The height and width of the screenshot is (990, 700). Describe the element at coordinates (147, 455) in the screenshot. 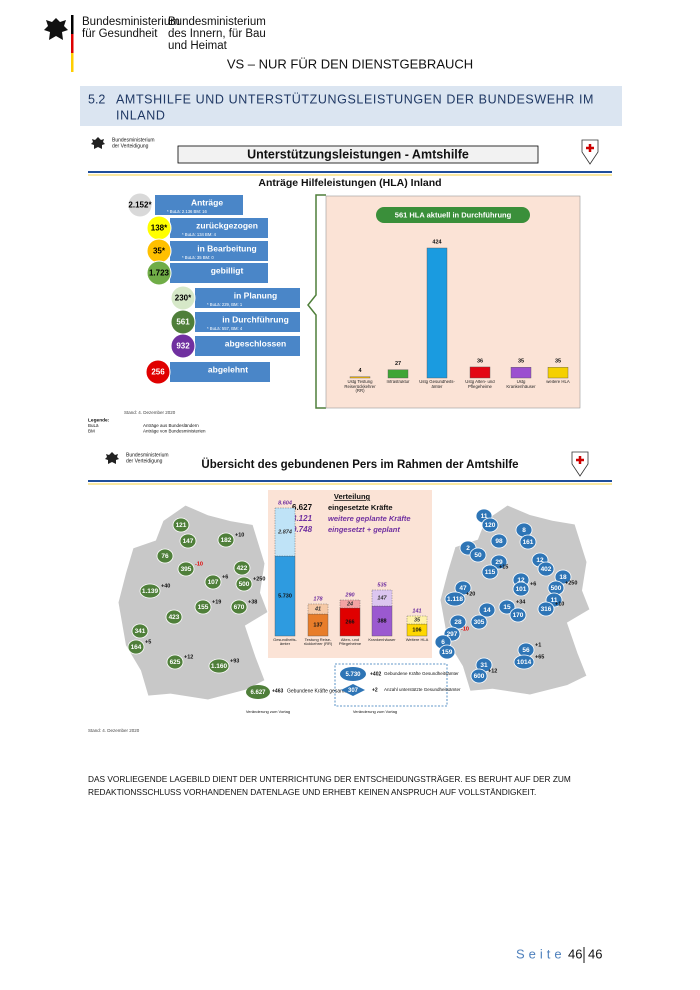

I see `org-name: Bundesministerium` at that location.